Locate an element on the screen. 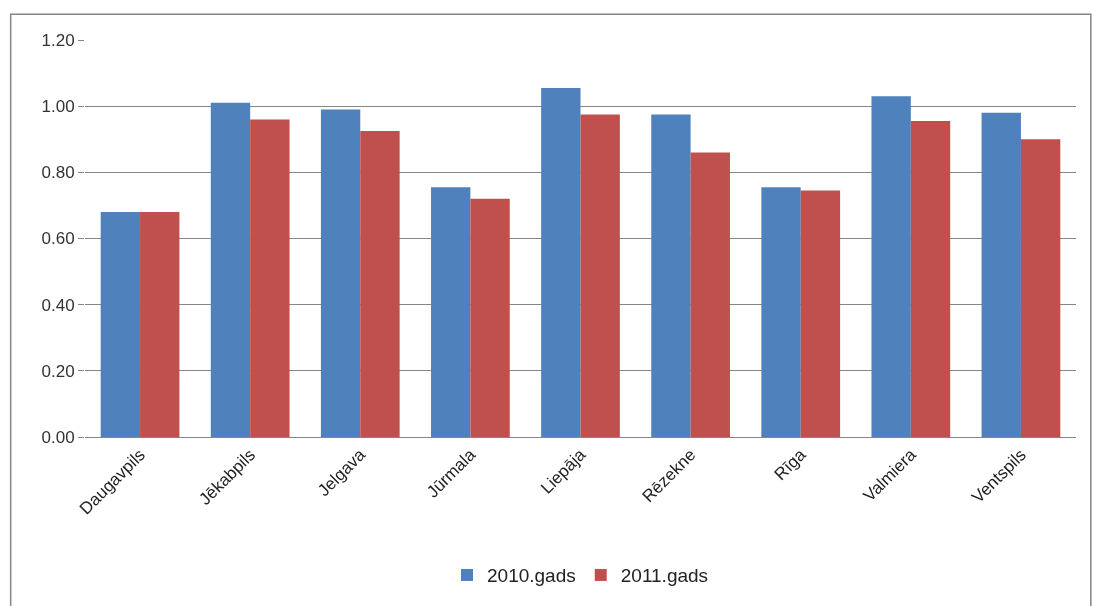 This screenshot has width=1096, height=606. y-tick-label: 0.40 is located at coordinates (58, 305).